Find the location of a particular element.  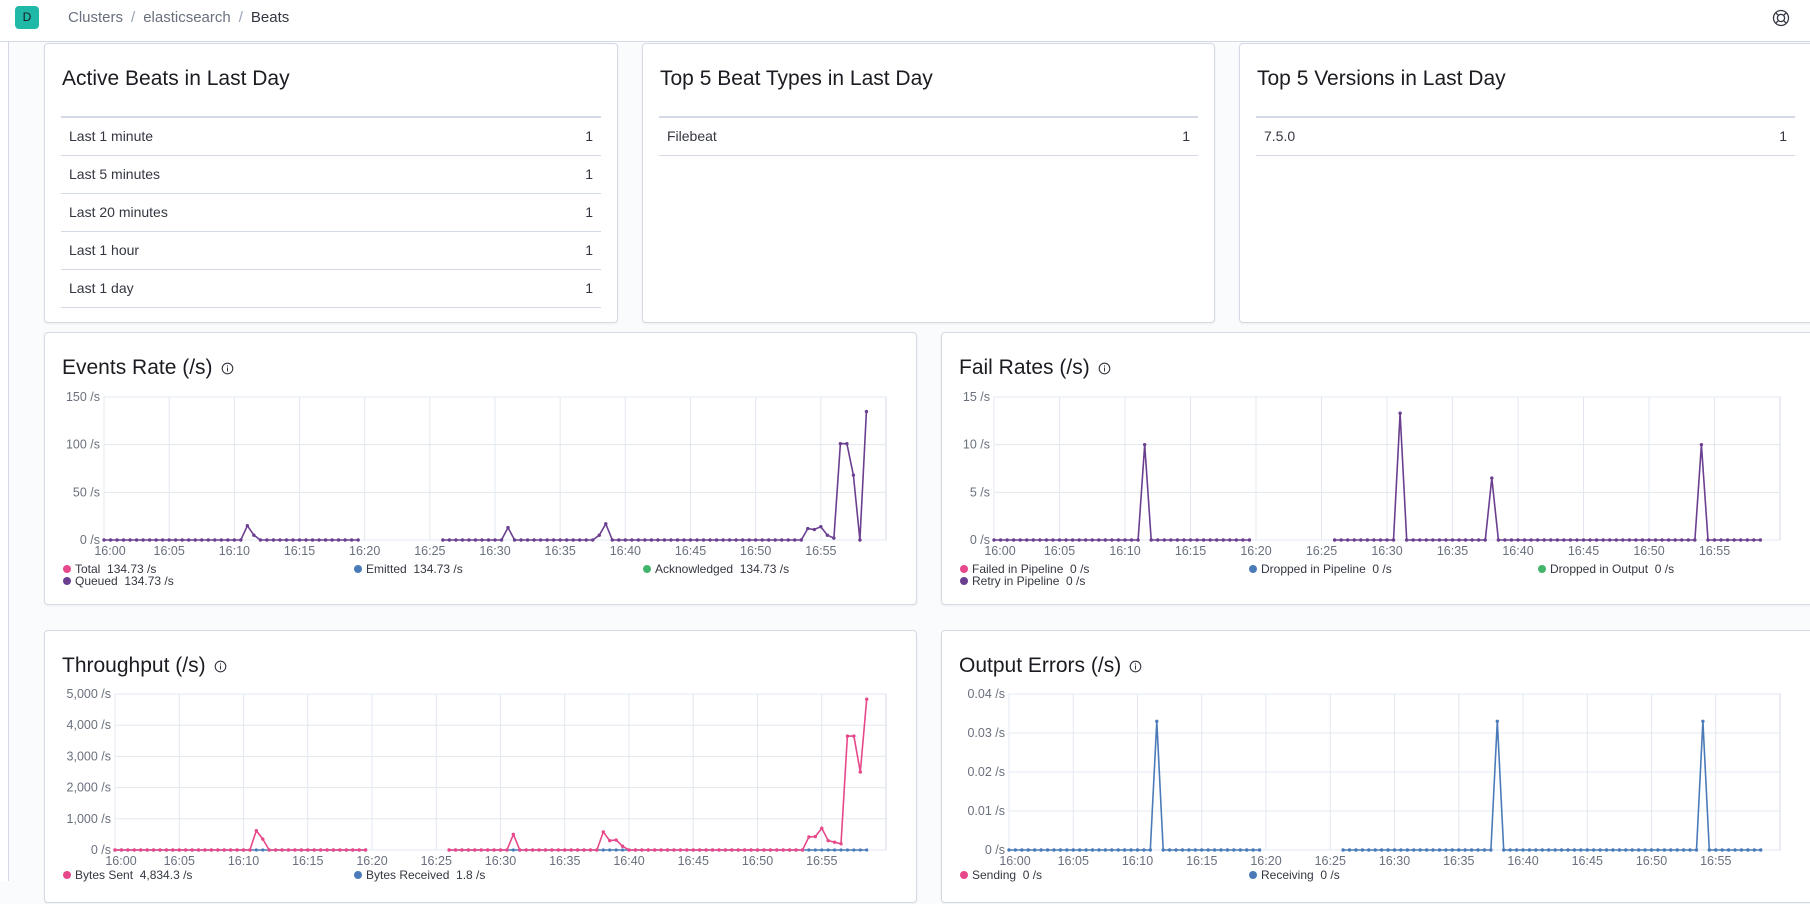

x-tick-label: 16:10 is located at coordinates (1124, 551).